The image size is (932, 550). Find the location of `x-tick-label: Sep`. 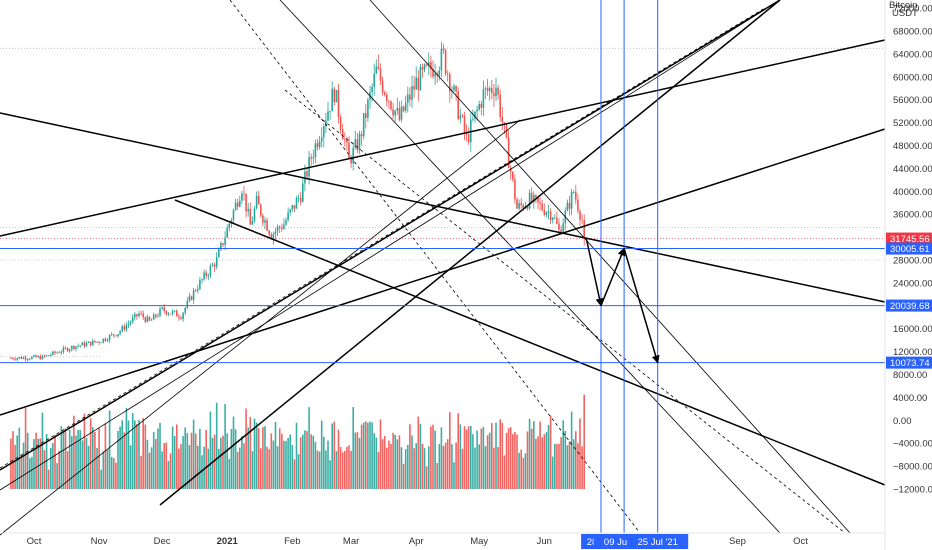

x-tick-label: Sep is located at coordinates (737, 541).